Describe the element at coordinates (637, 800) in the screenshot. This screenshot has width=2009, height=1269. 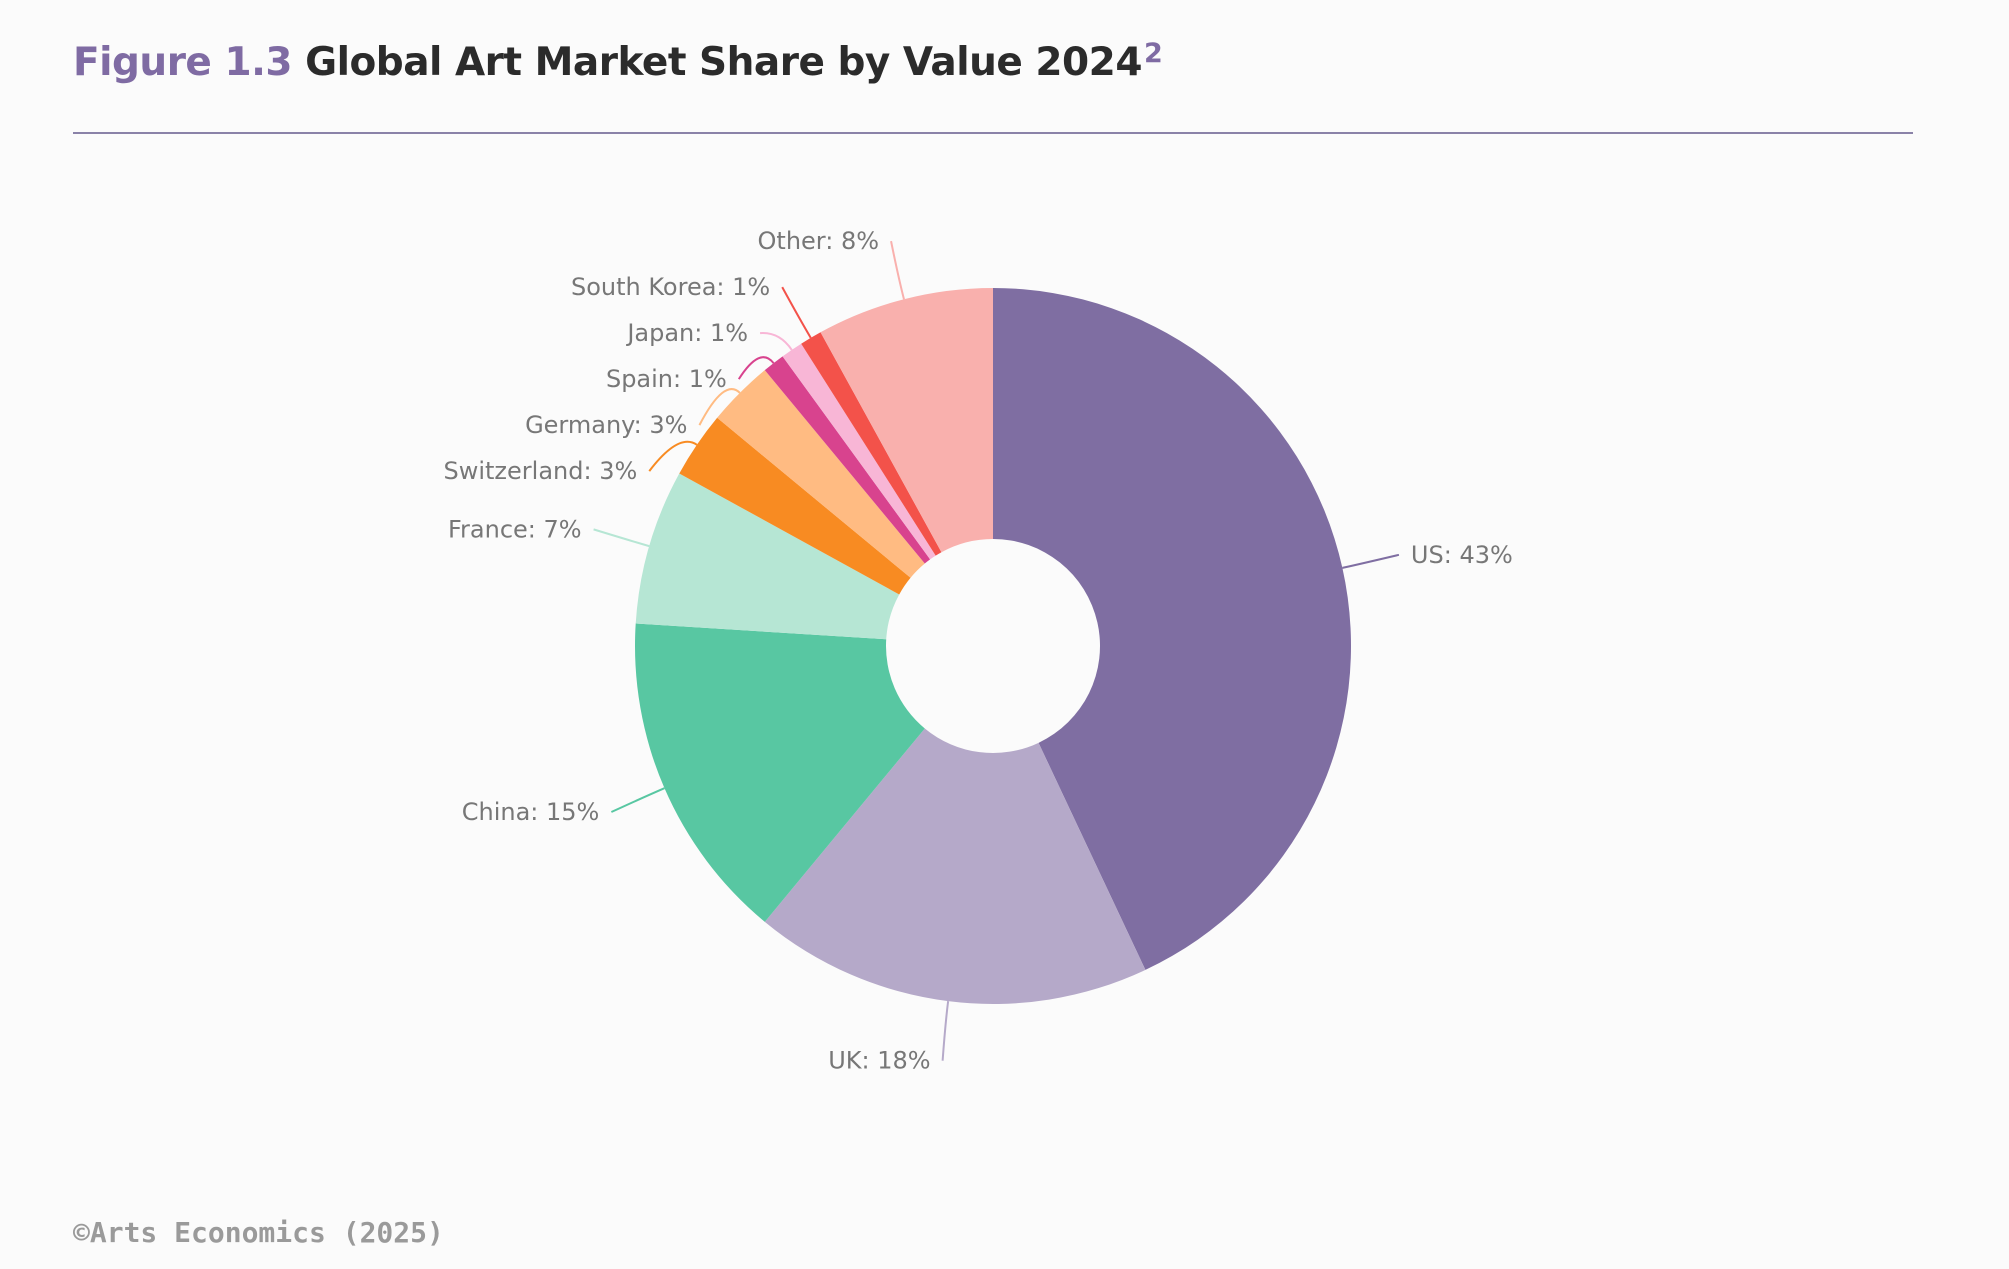
I see `leader-line-china` at that location.